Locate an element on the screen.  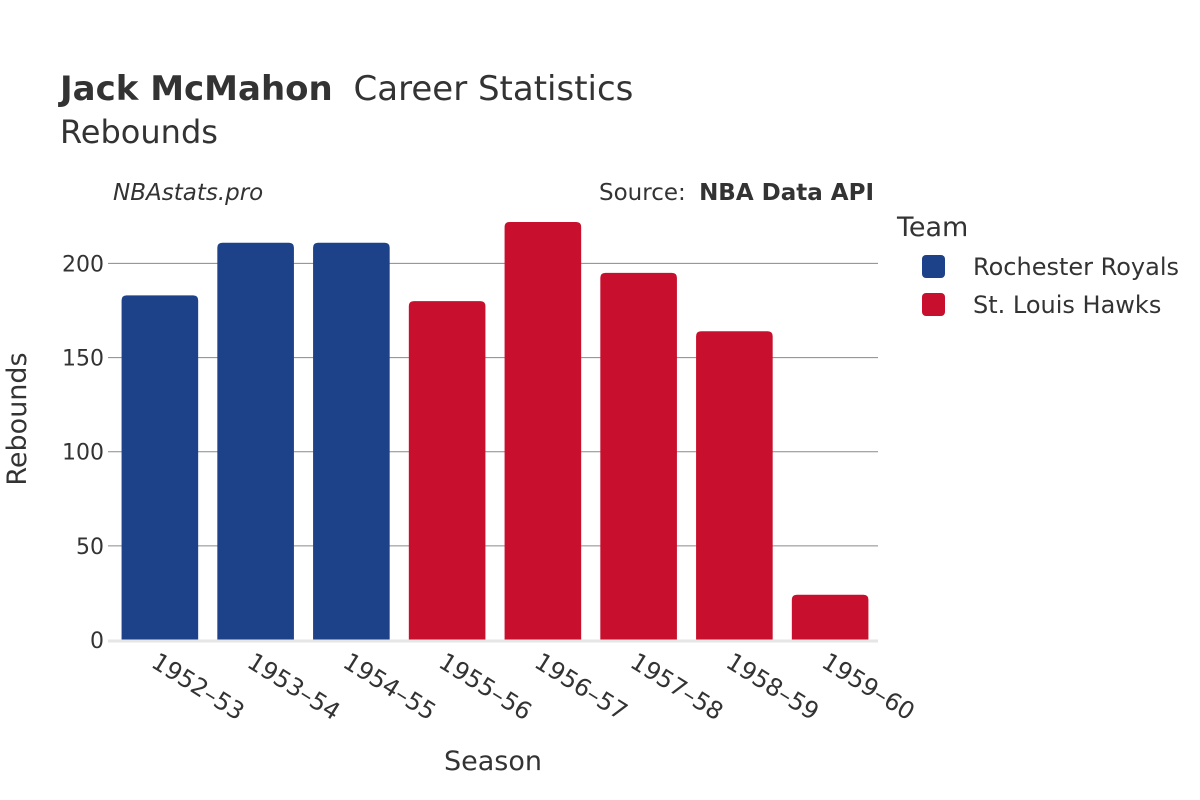
y-tick-label: 0 is located at coordinates (97, 641).